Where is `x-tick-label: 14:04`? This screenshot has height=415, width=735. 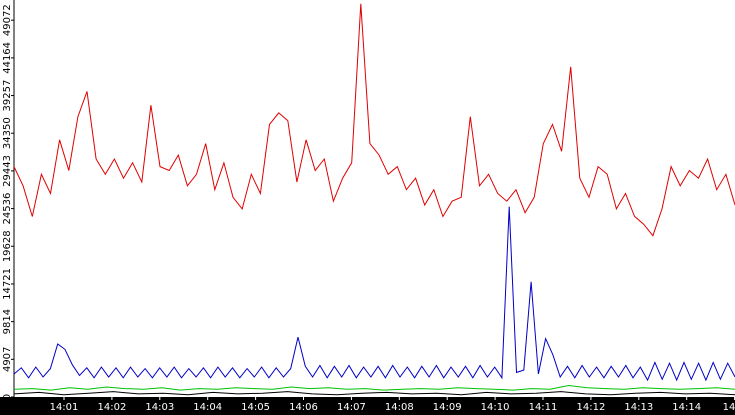
x-tick-label: 14:04 is located at coordinates (207, 407).